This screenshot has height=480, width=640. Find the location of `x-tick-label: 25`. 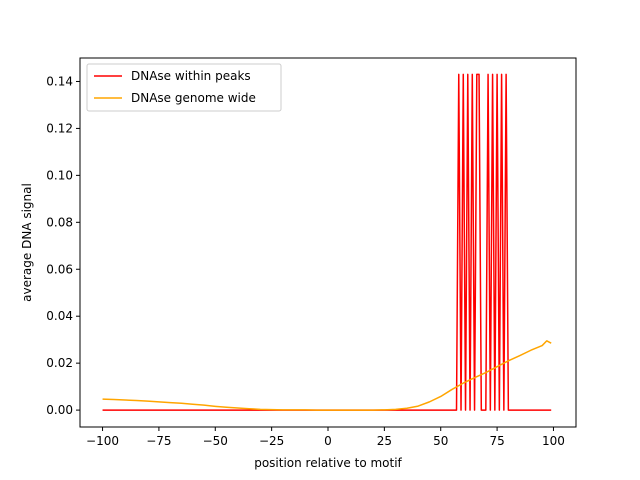

x-tick-label: 25 is located at coordinates (384, 441).